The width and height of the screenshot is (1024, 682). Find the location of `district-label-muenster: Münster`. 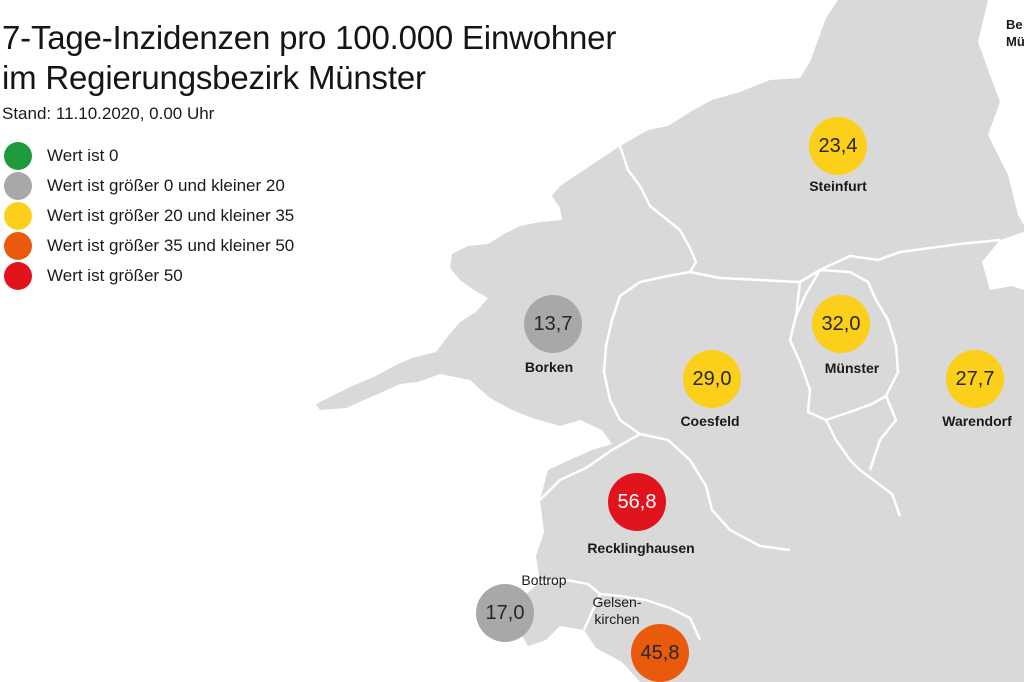

district-label-muenster: Münster is located at coordinates (852, 368).